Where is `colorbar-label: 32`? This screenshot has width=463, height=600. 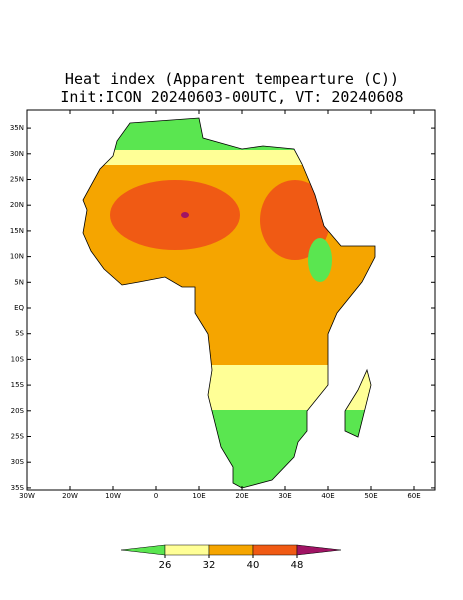
colorbar-label: 32 is located at coordinates (209, 565).